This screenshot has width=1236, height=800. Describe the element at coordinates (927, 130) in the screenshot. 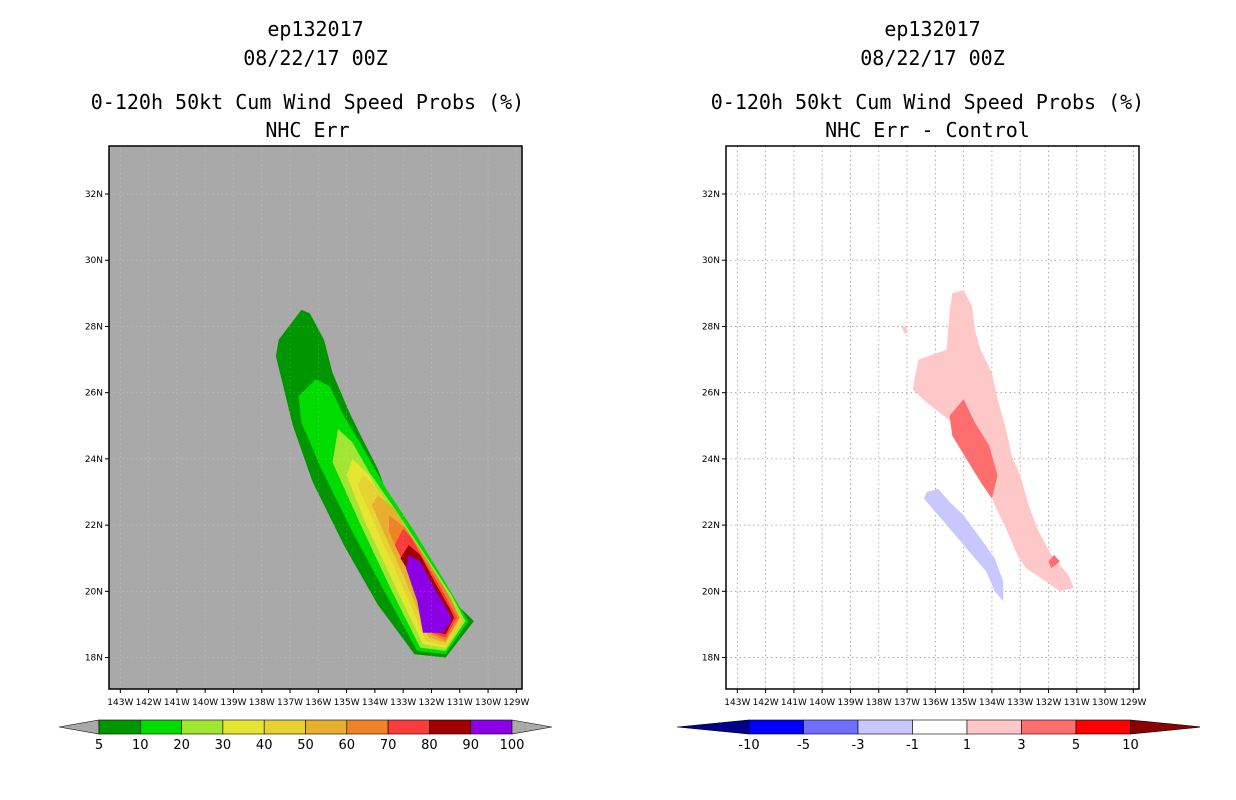

I see `right-panel-title: NHC Err - Control` at that location.